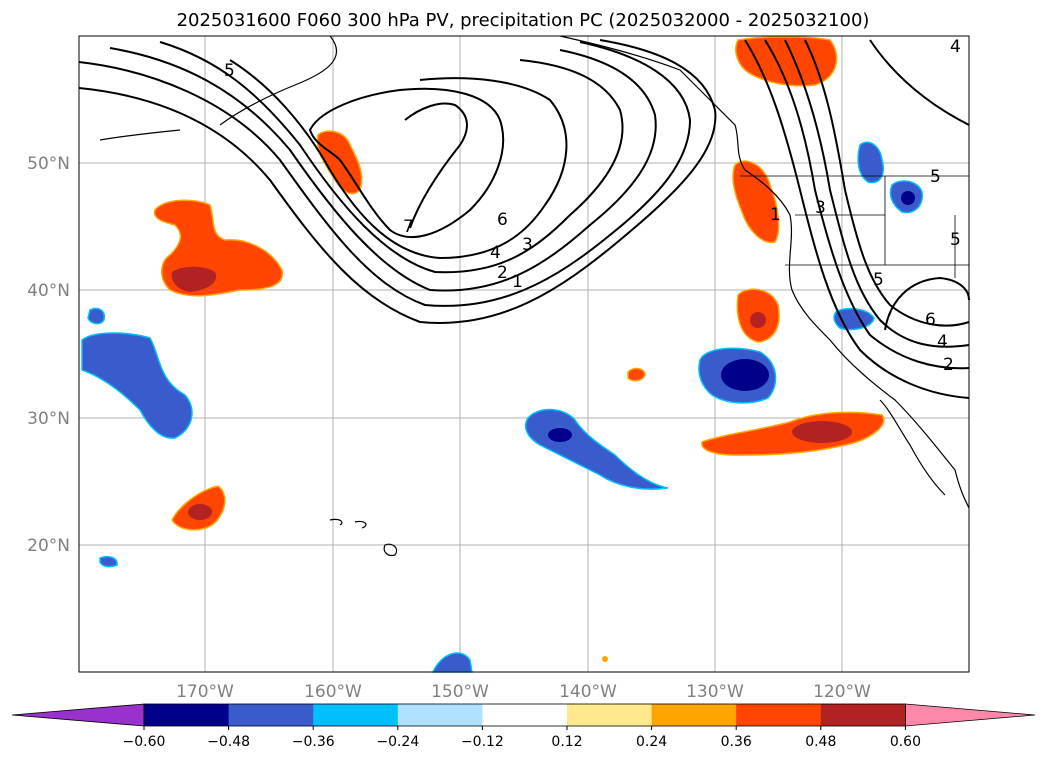  I want to click on pos-area-north, so click(786, 61).